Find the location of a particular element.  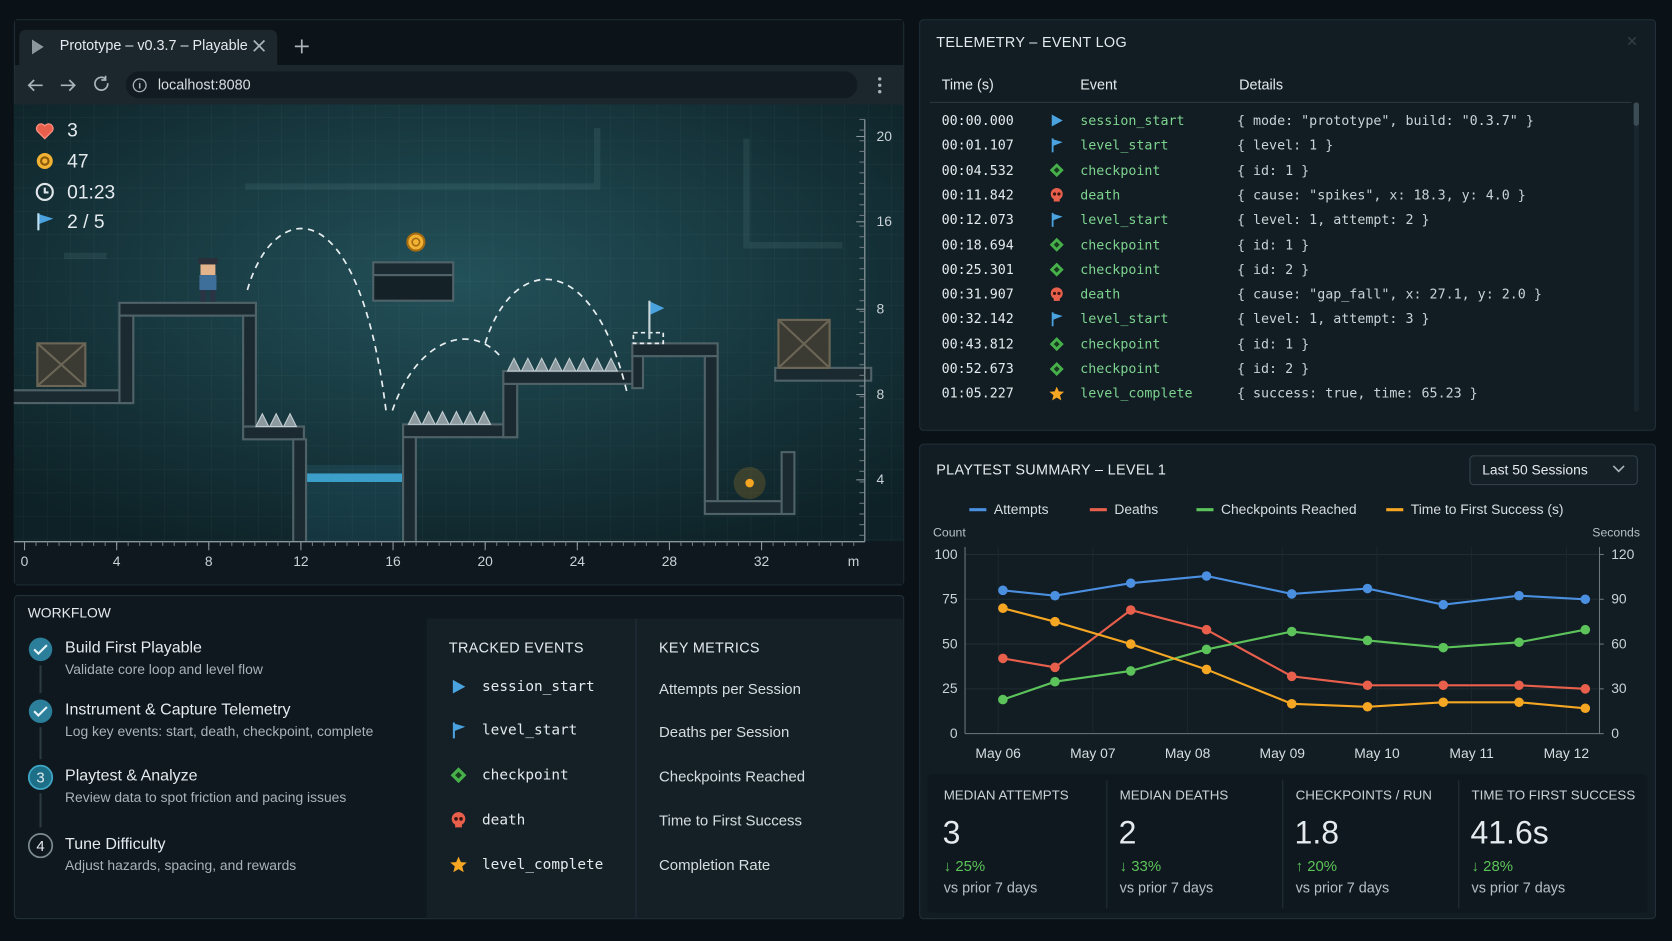

coin-inner is located at coordinates (416, 242).